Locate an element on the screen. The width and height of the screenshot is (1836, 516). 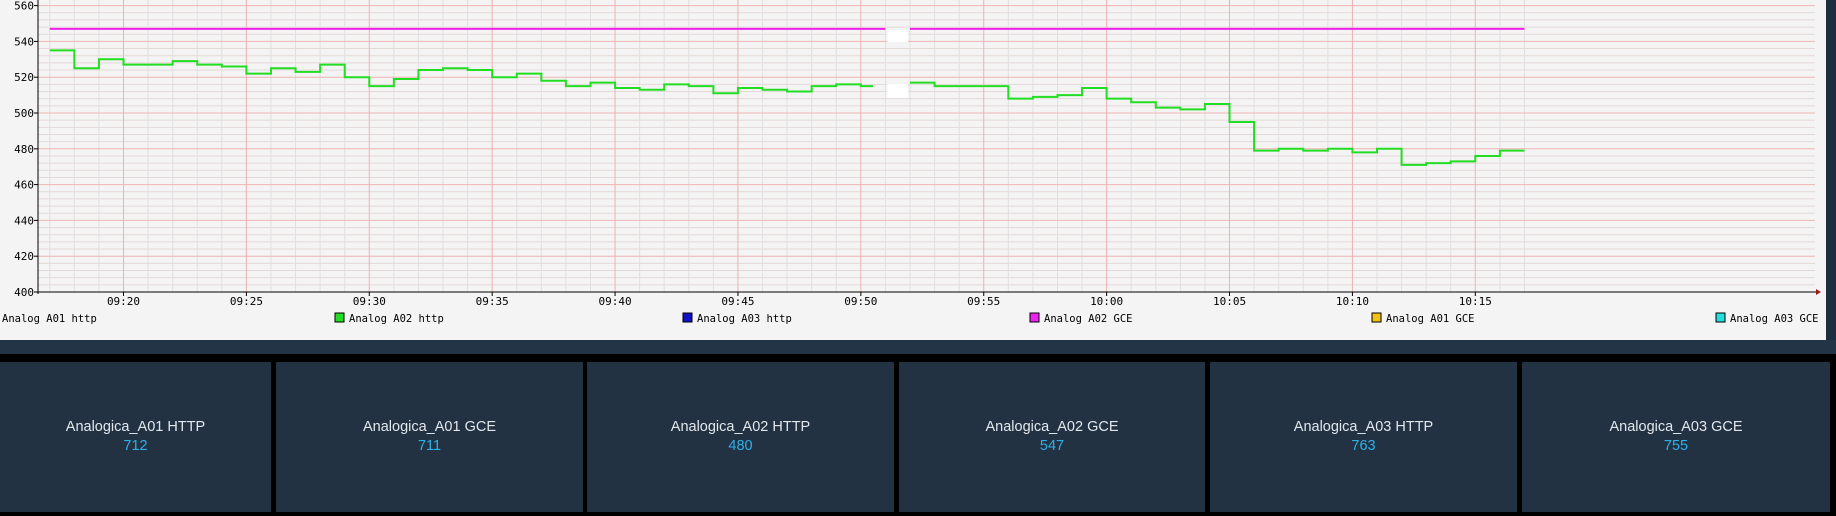
x-tick-label: 09:30 is located at coordinates (369, 301).